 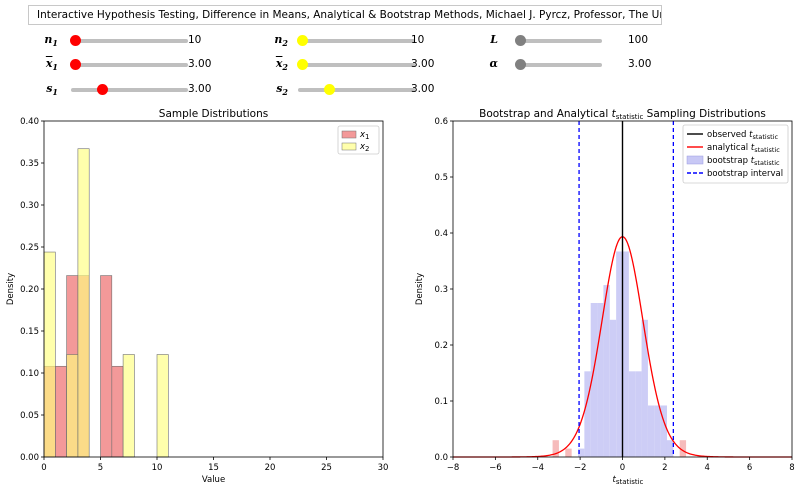 What do you see at coordinates (52, 90) in the screenshot?
I see `slider-label-s1: s1` at bounding box center [52, 90].